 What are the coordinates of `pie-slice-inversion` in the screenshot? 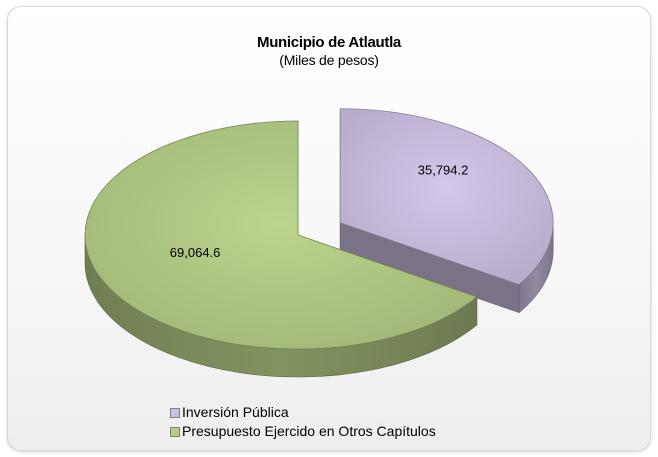 It's located at (446, 197).